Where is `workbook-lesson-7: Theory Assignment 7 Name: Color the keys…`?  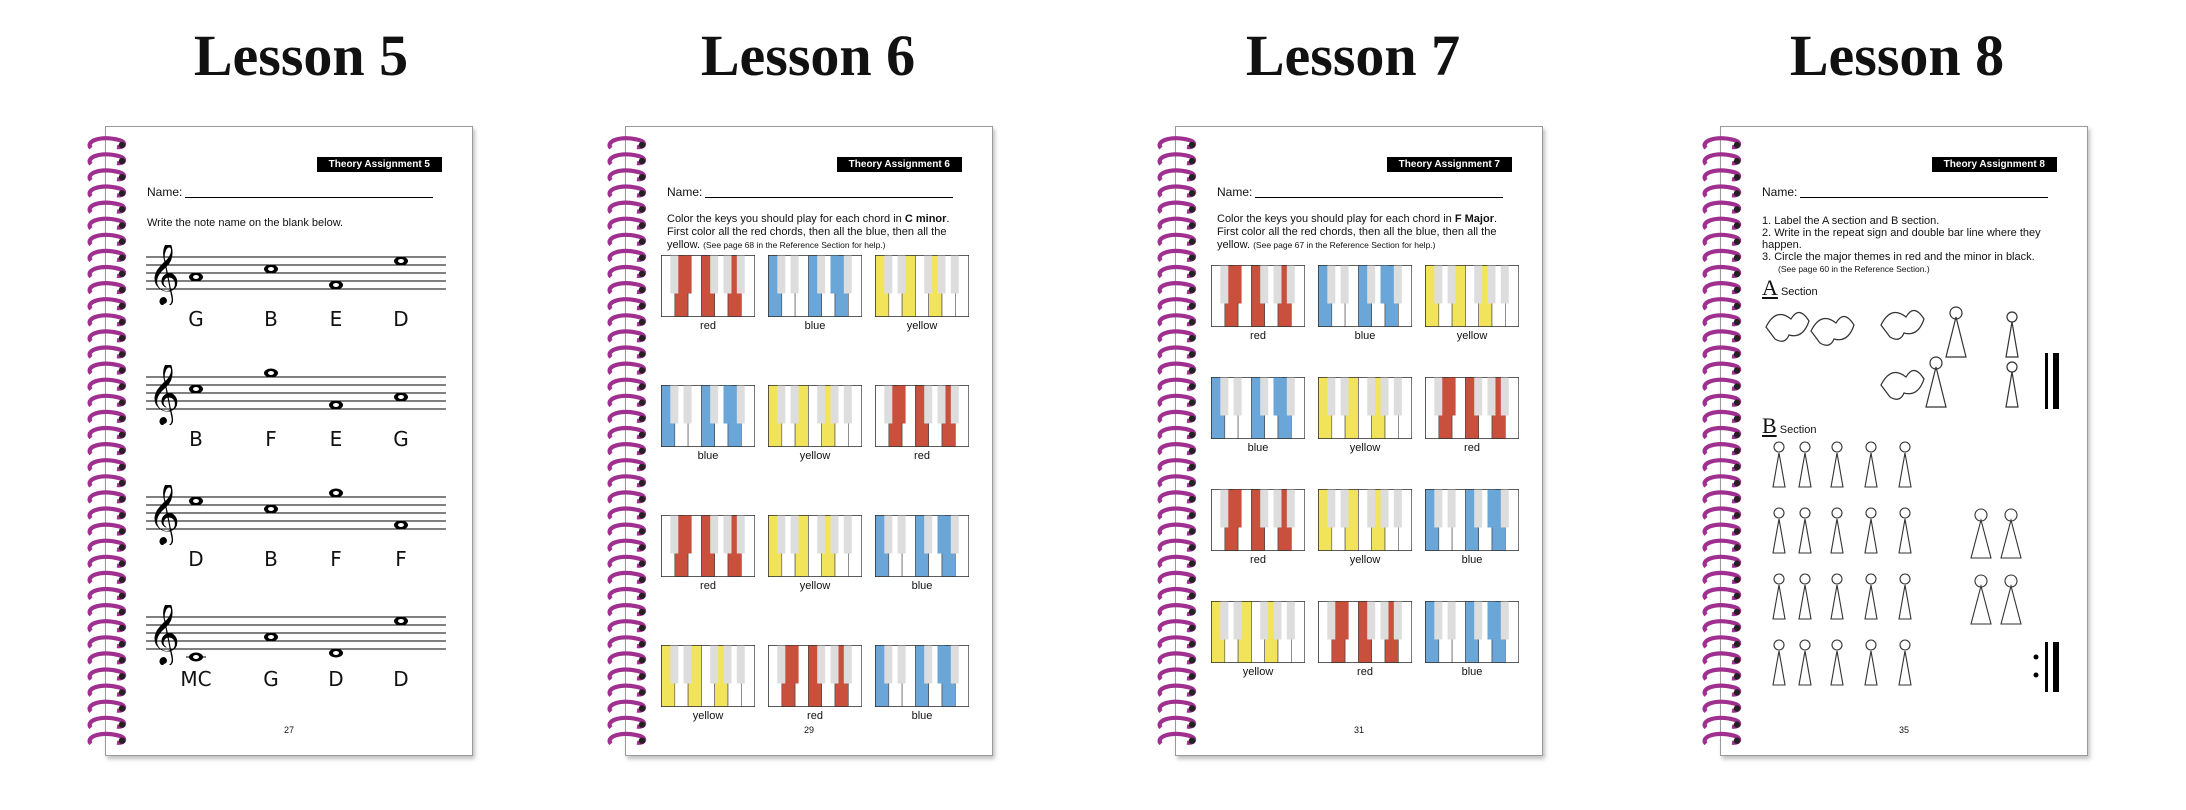
workbook-lesson-7: Theory Assignment 7 Name: Color the keys… is located at coordinates (1349, 441).